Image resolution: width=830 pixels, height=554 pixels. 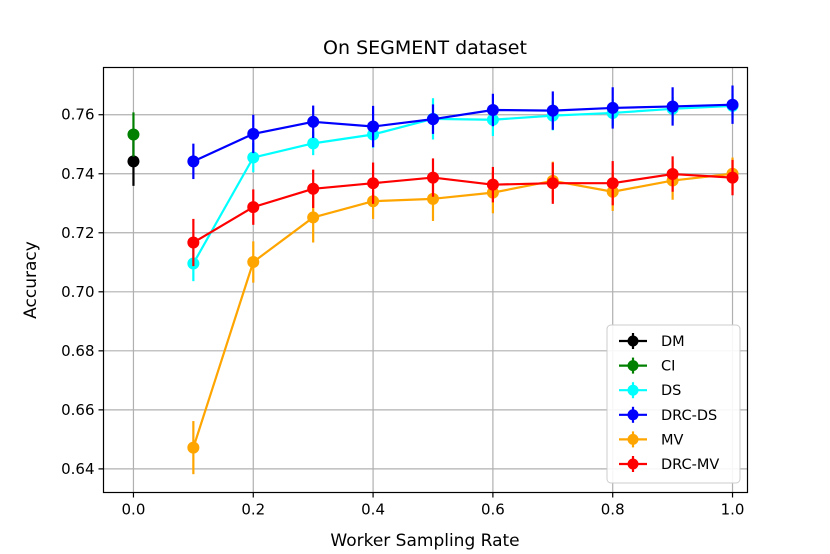 I want to click on x-tick-label: 0.2, so click(x=253, y=510).